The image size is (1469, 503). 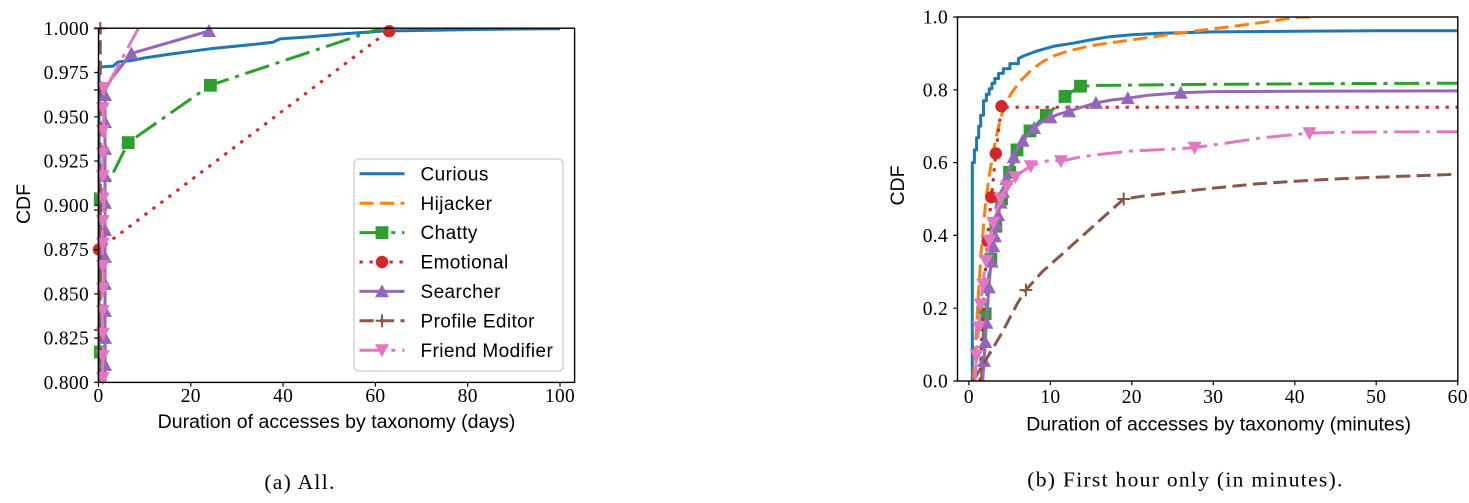 I want to click on svg-text: Curious, so click(x=455, y=174).